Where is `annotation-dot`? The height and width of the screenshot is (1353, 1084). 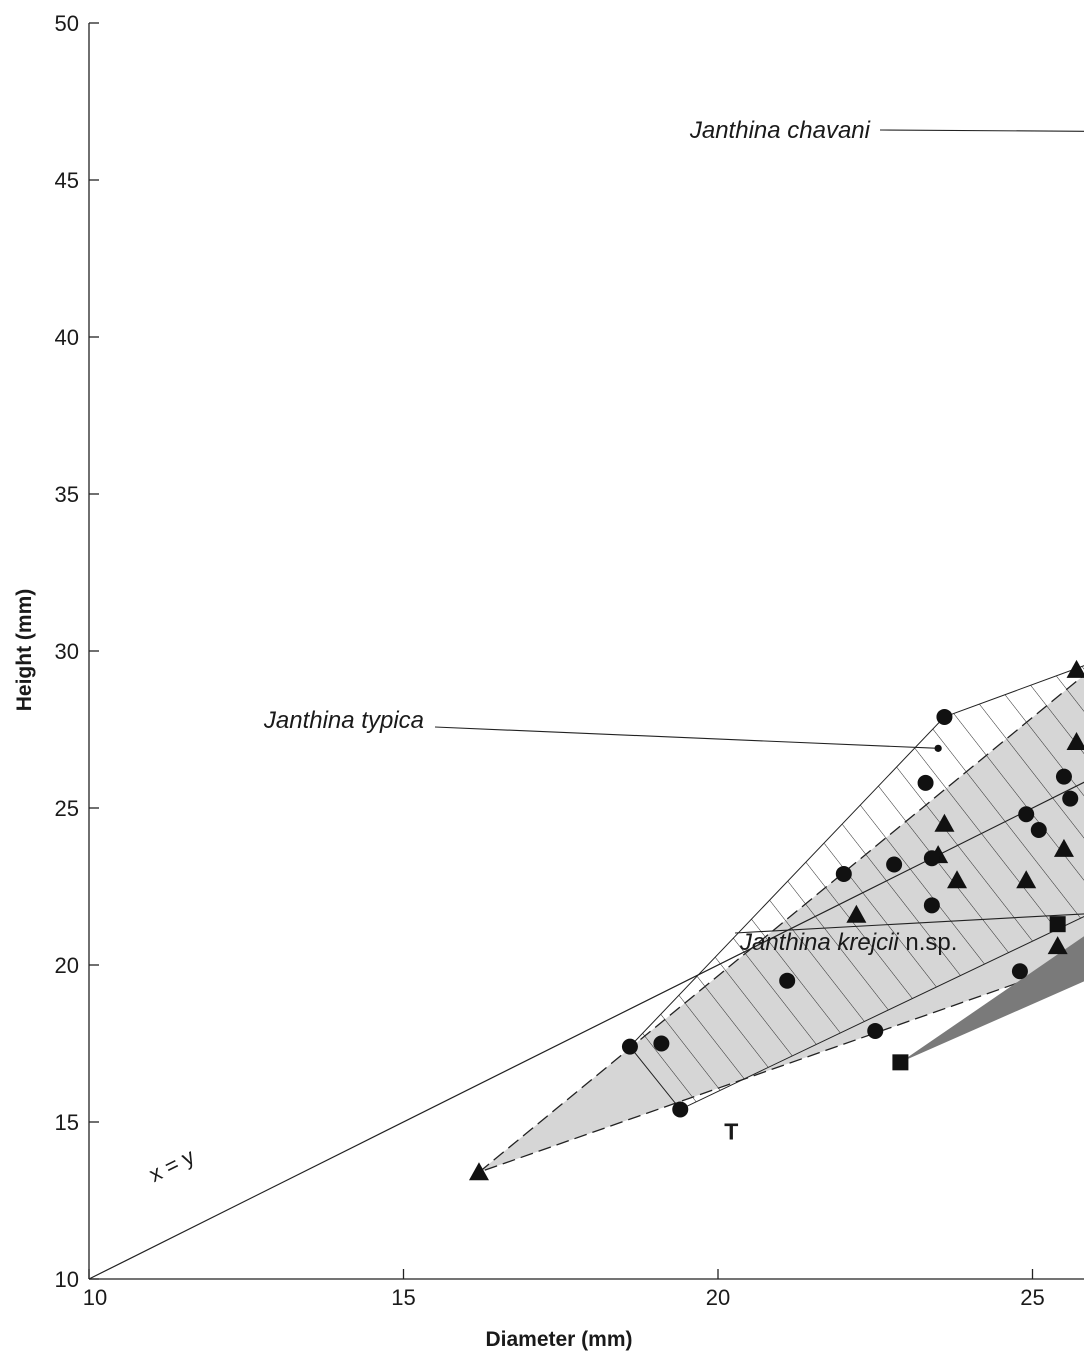 annotation-dot is located at coordinates (938, 748).